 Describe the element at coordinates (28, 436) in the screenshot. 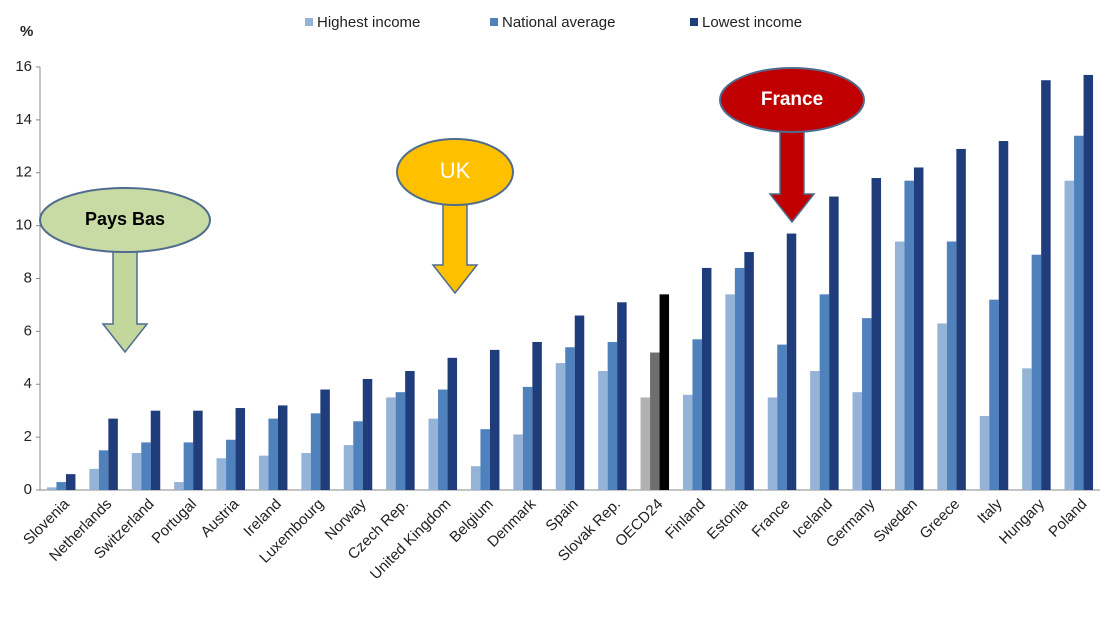

I see `y-tick-label: 2` at that location.